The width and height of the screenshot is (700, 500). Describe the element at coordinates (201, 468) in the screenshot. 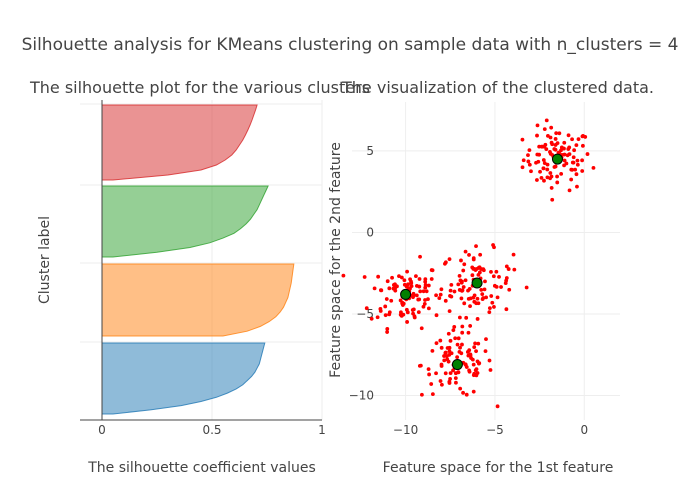

I see `silhouette-x-axis-label: The silhouette coefficient values` at that location.